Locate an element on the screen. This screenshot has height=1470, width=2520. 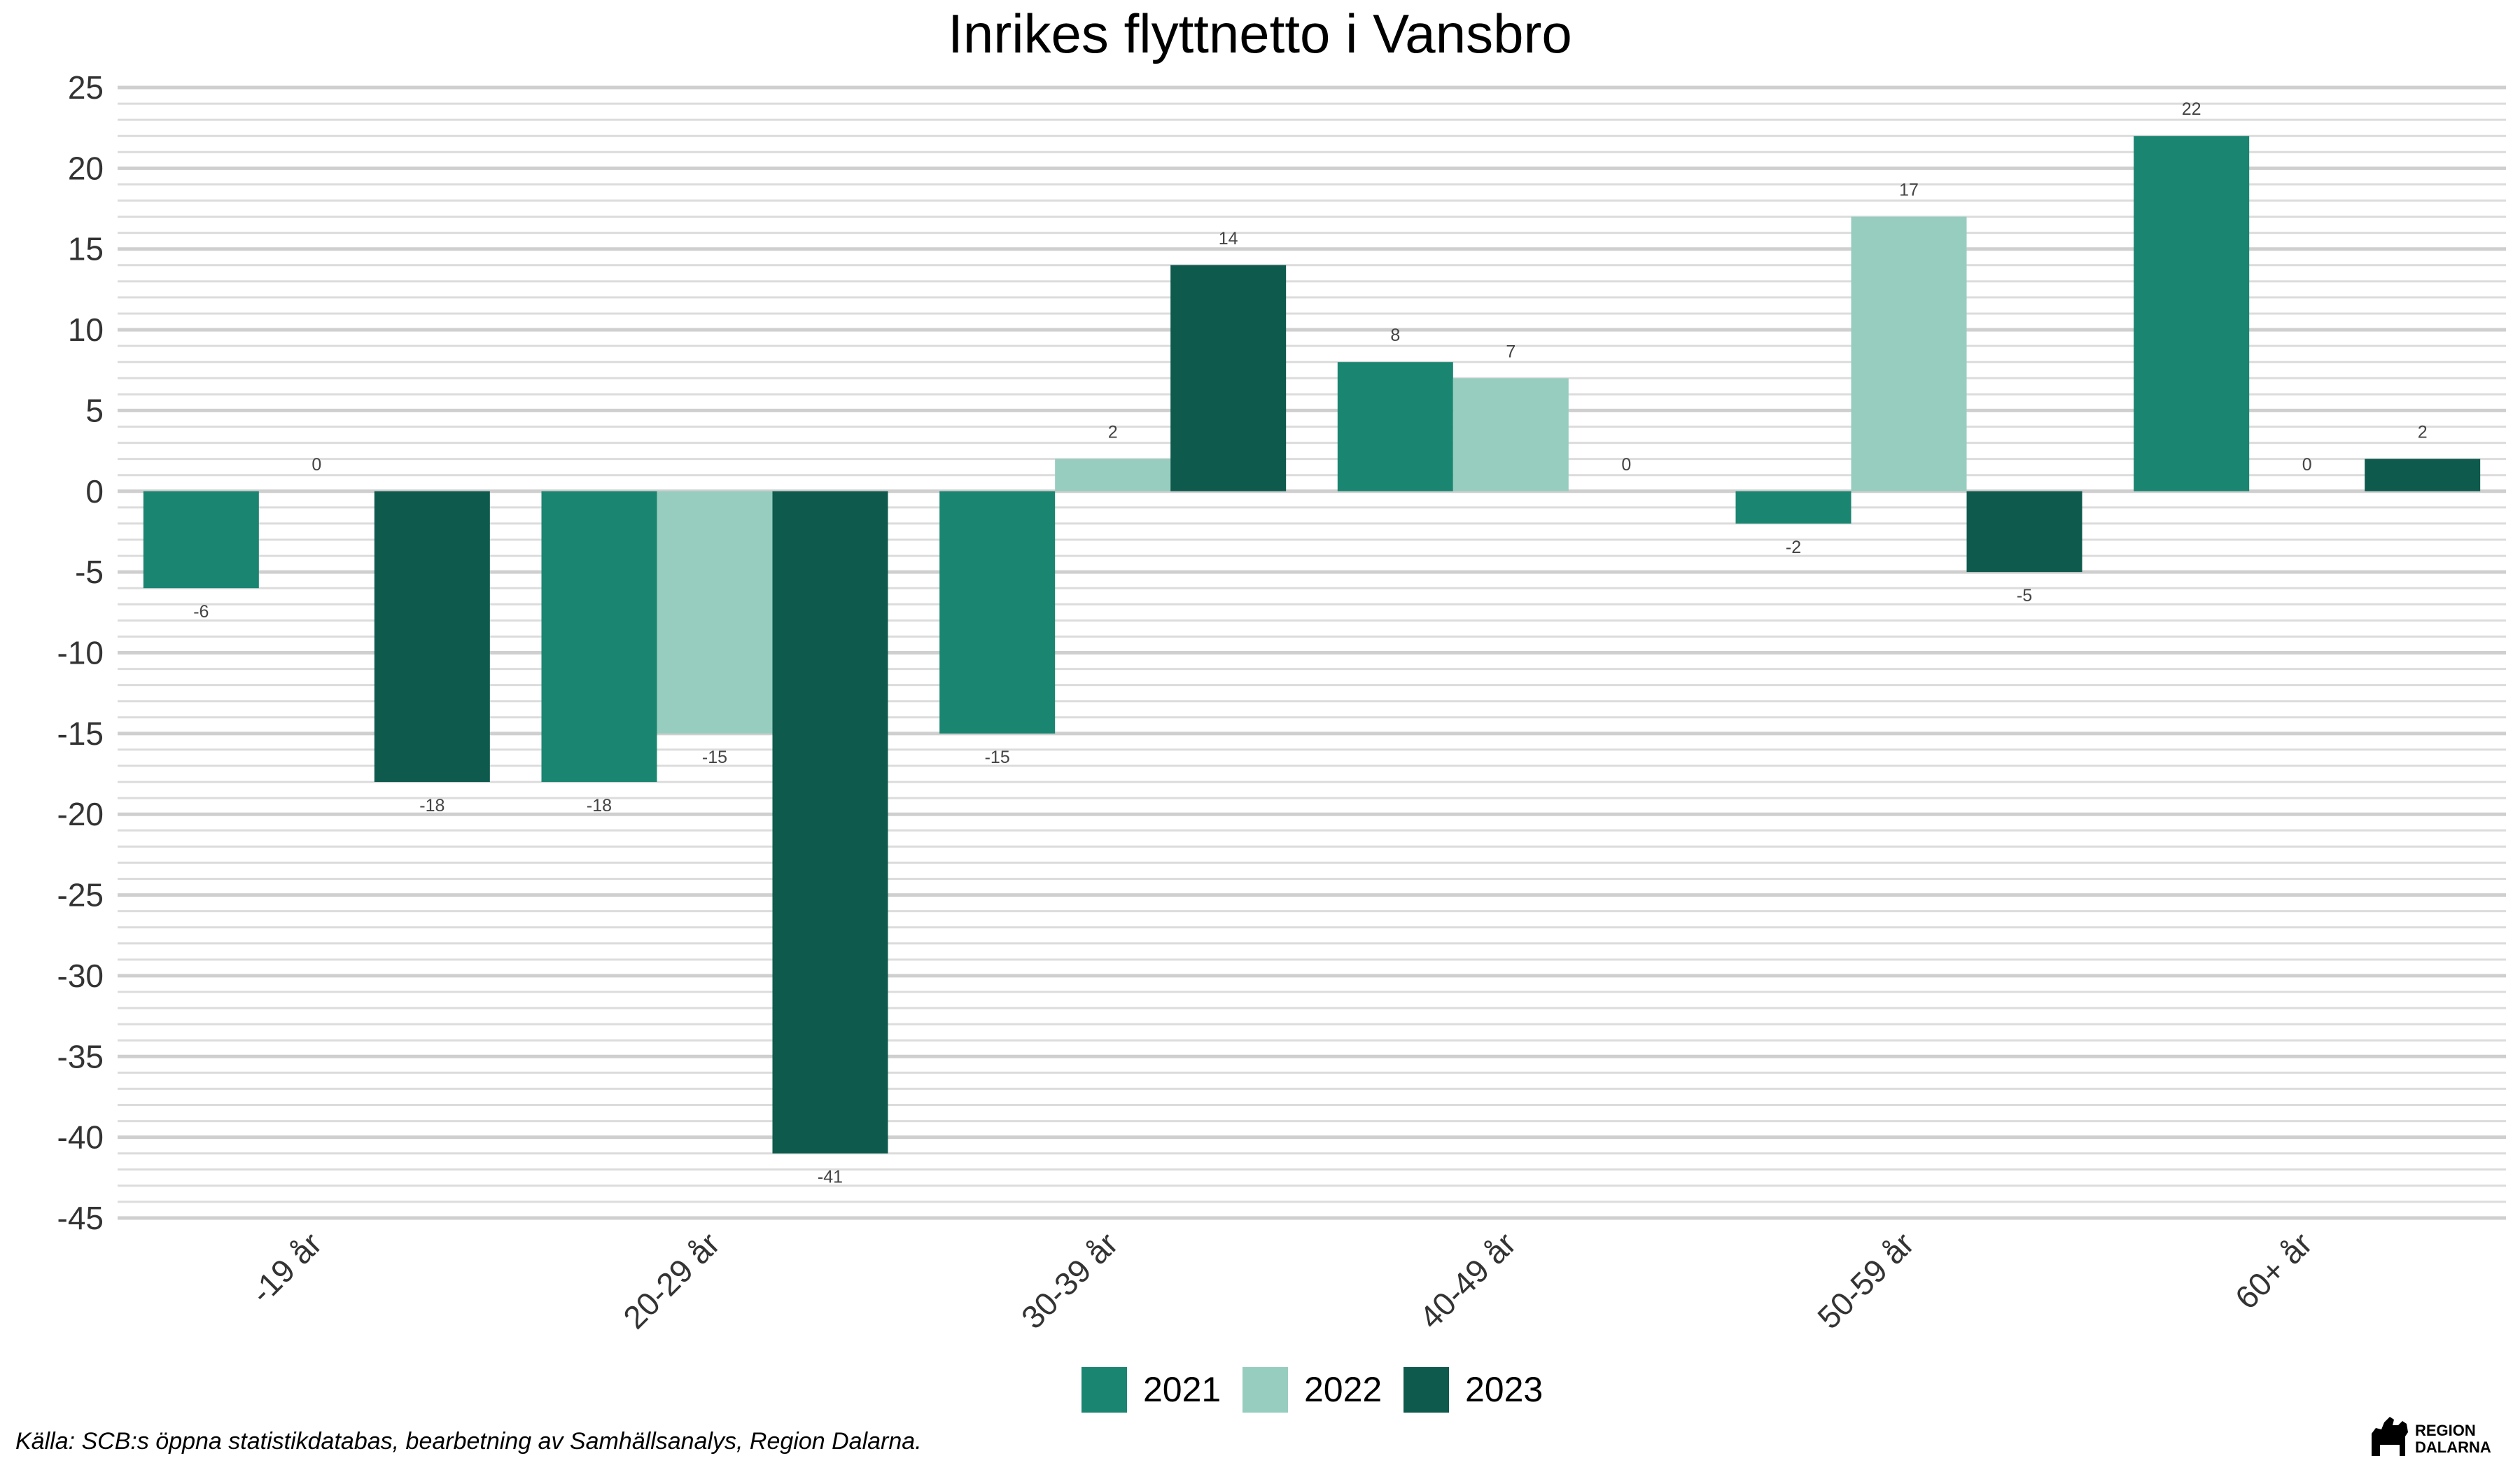
legend-label-2021: 2021 is located at coordinates (1182, 1389).